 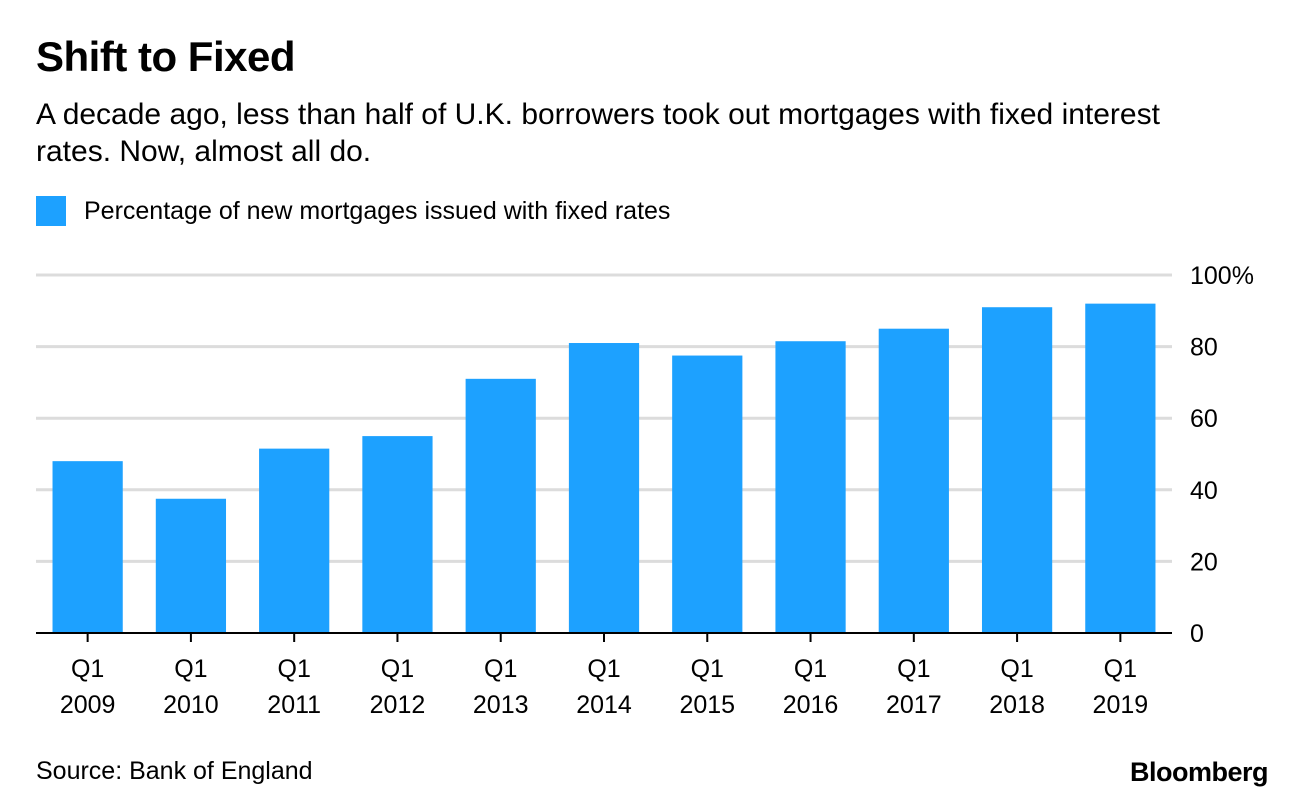 I want to click on legend-swatch, so click(x=51, y=211).